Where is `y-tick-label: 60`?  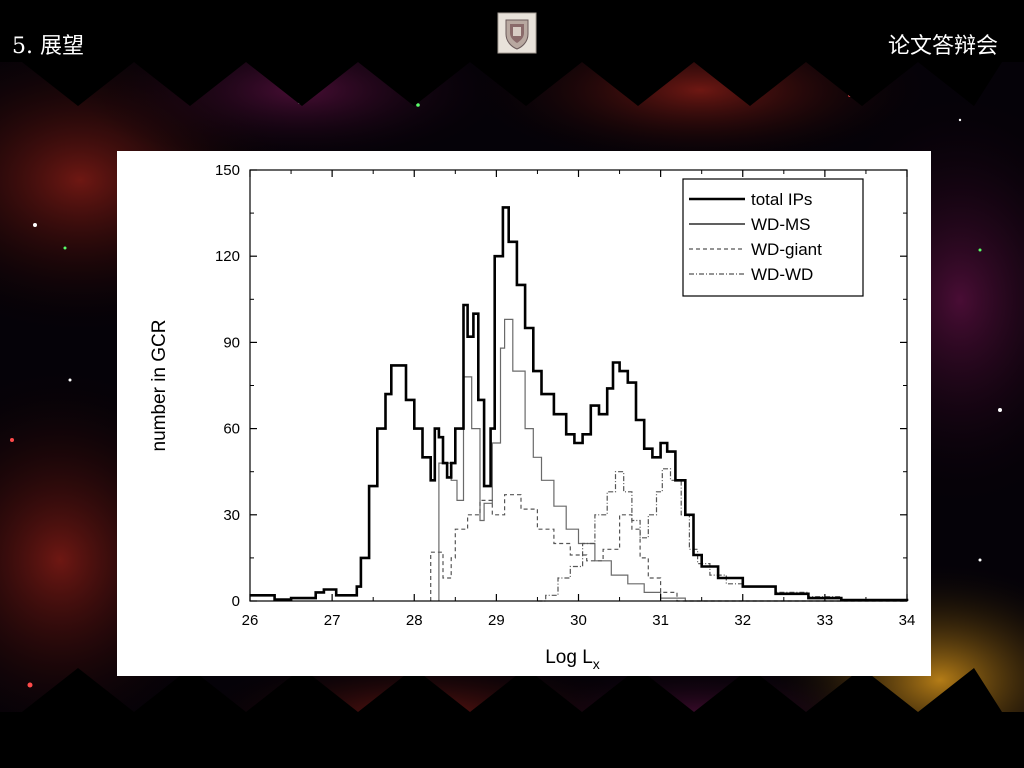
y-tick-label: 60 is located at coordinates (231, 429).